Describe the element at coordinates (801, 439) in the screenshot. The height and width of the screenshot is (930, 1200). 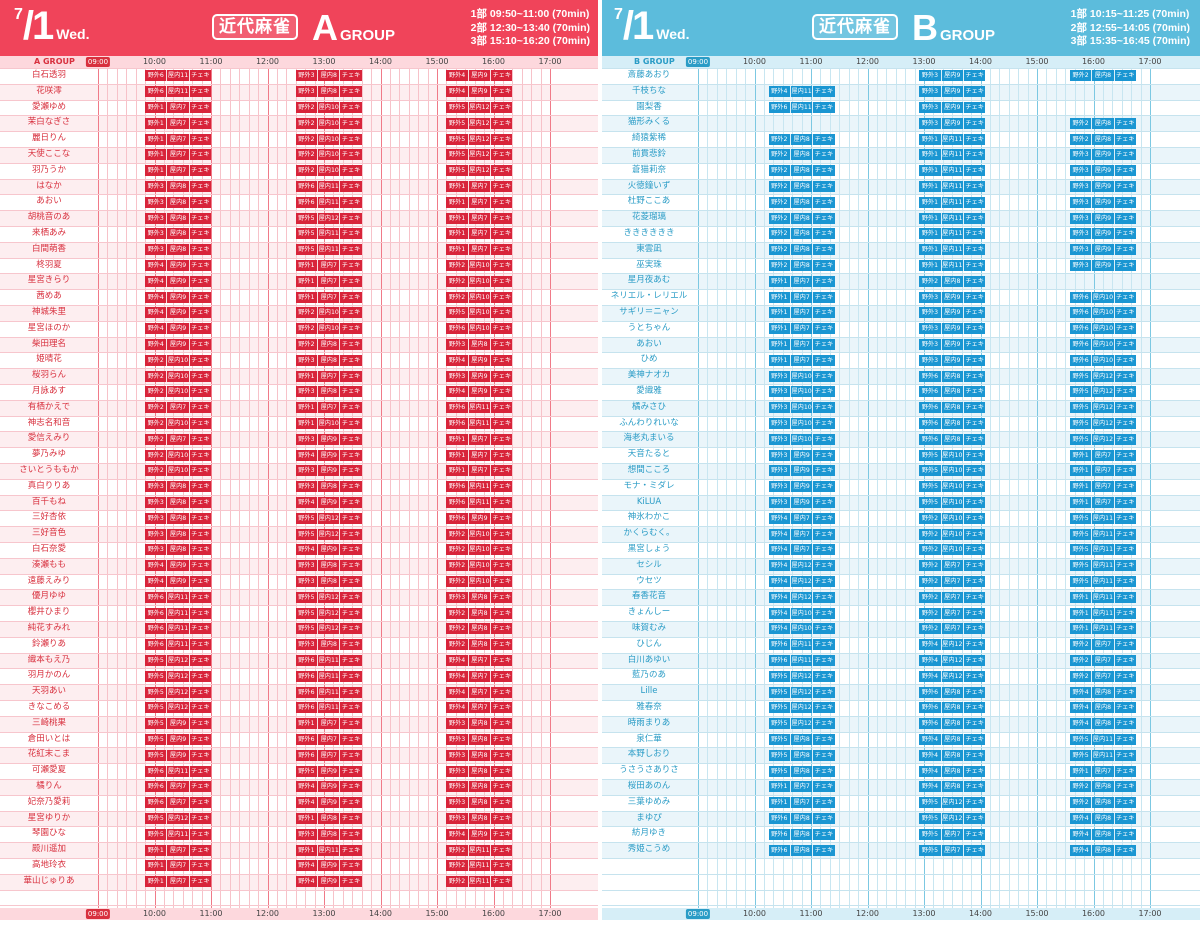
I see `cheki-slot-chip: 野外3 屋内10 チェキ` at that location.